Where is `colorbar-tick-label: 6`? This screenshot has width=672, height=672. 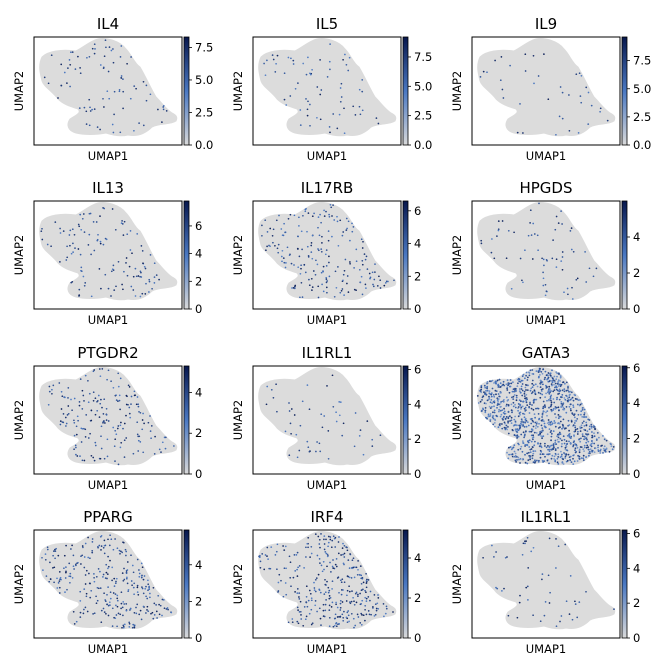
colorbar-tick-label: 6 is located at coordinates (636, 533).